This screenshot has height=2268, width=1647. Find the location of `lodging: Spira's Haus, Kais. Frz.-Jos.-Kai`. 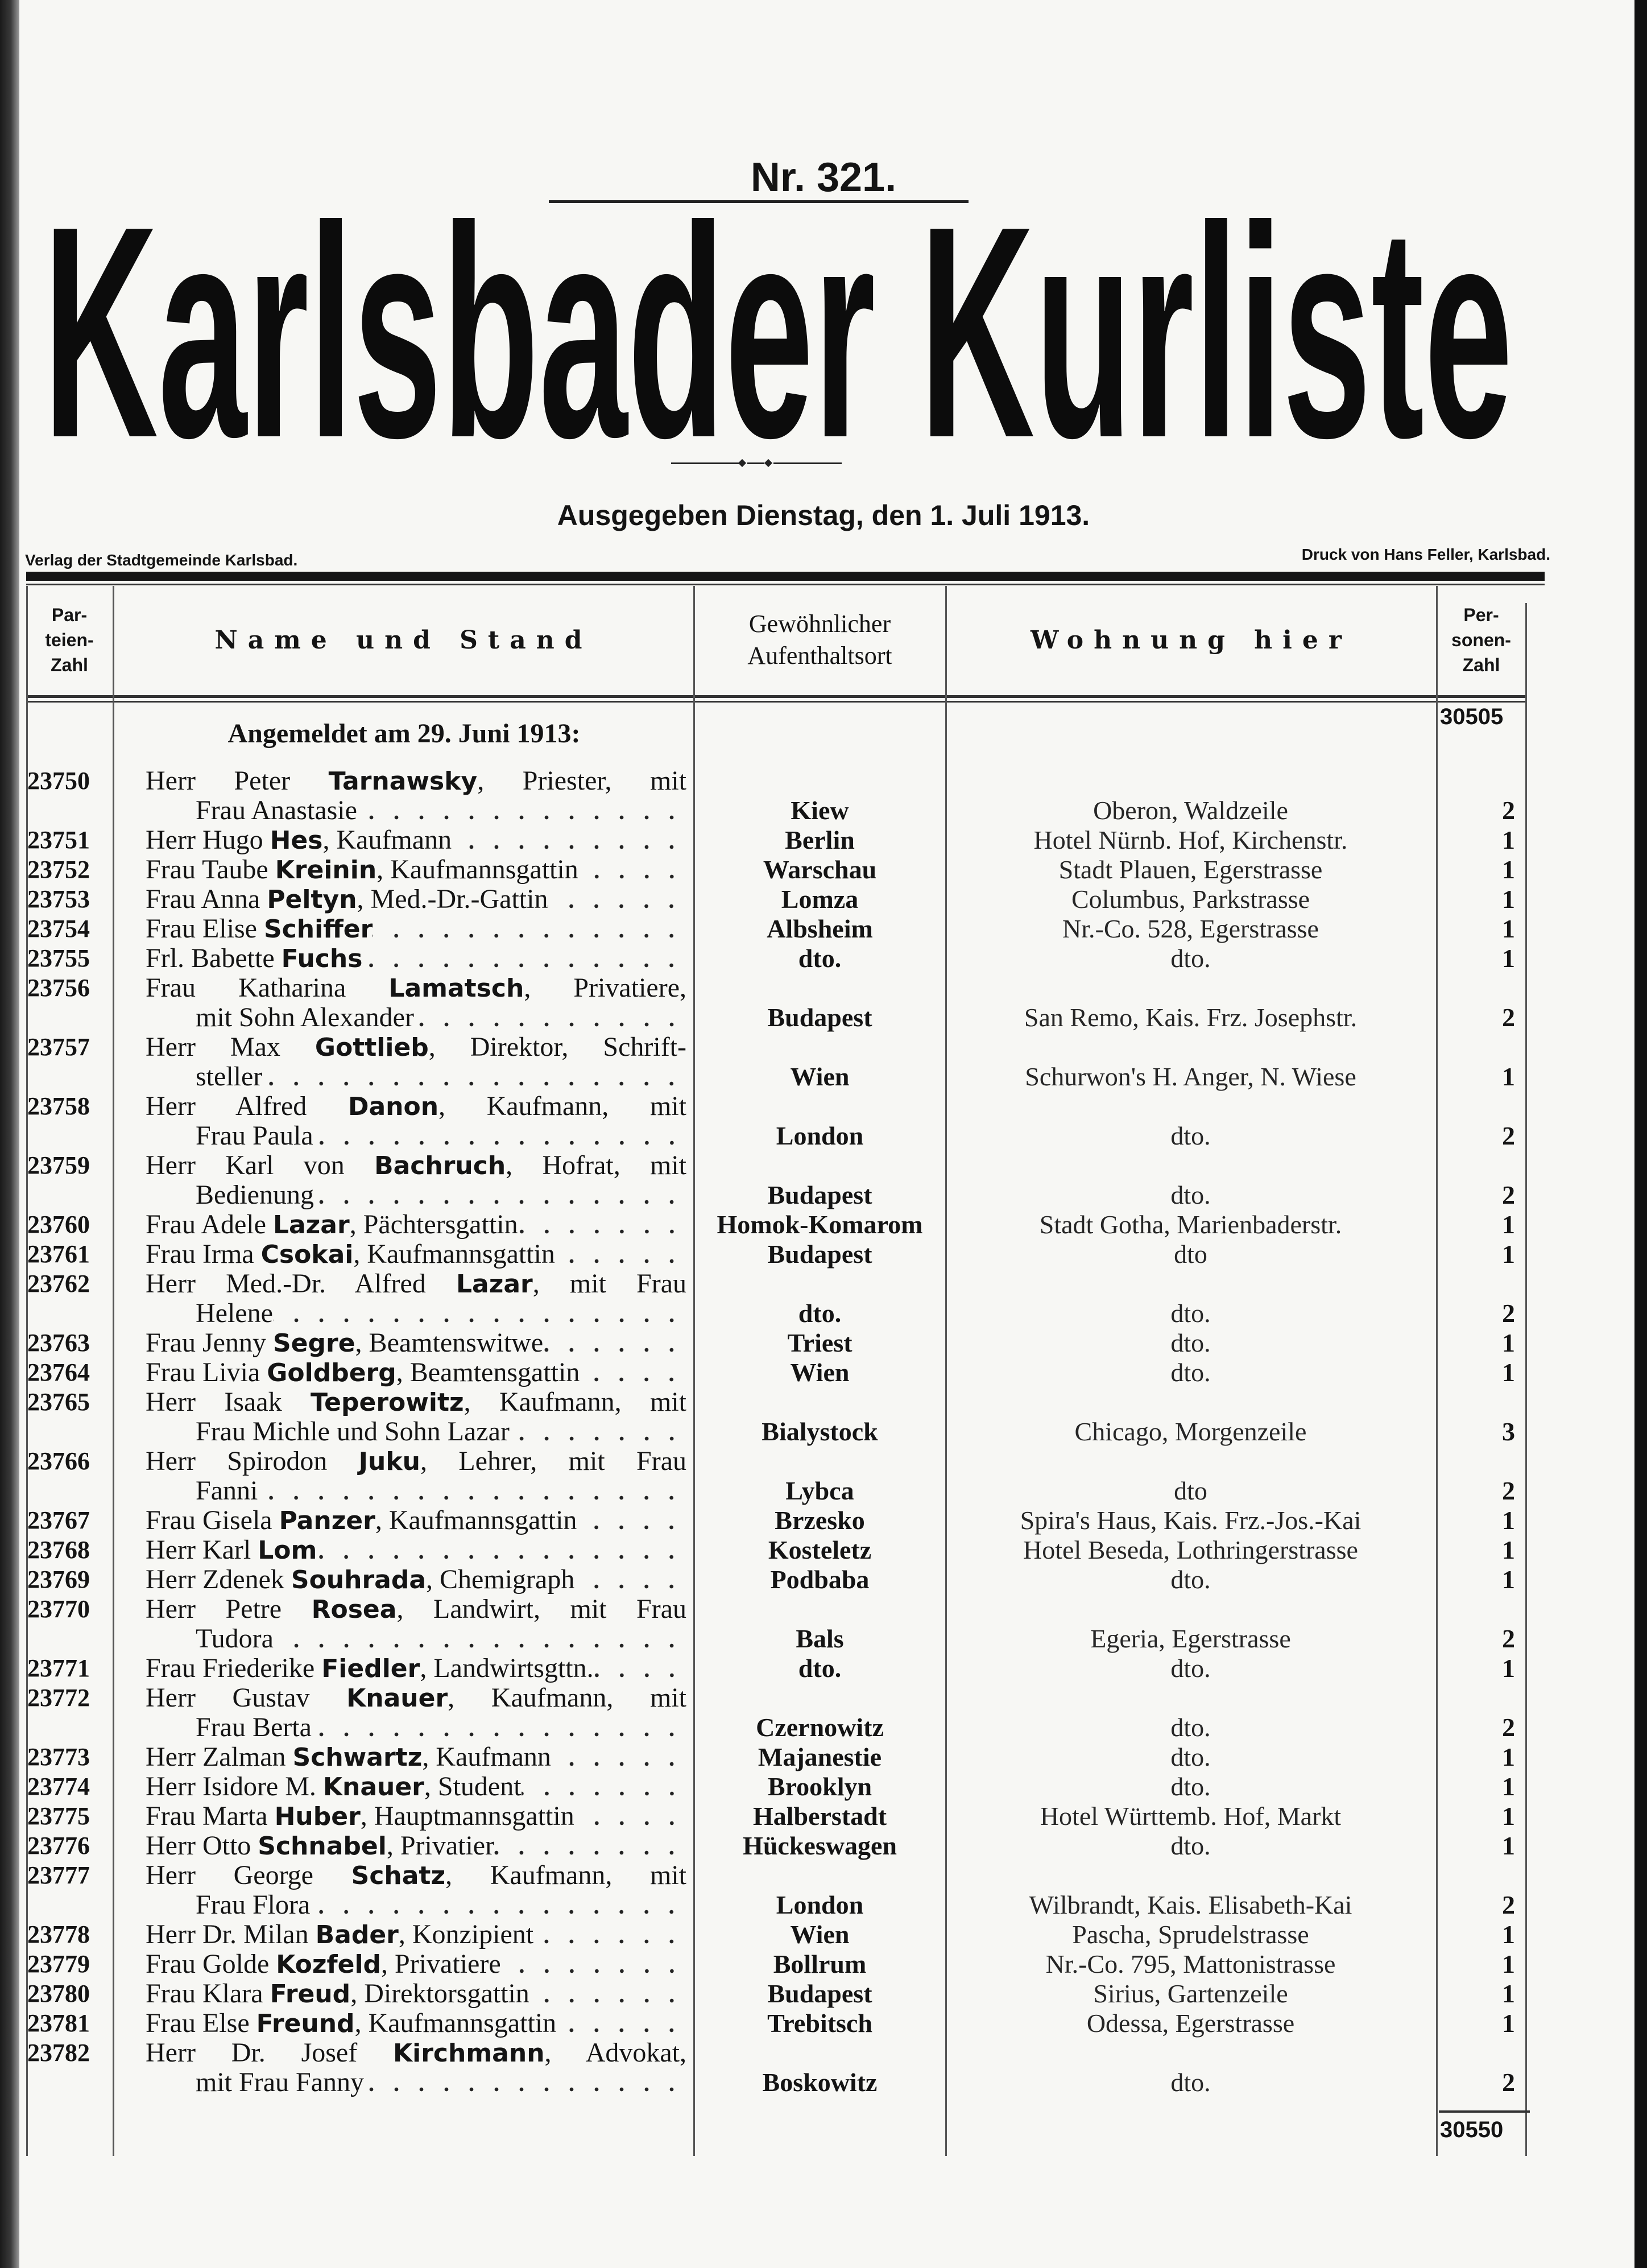

lodging: Spira's Haus, Kais. Frz.-Jos.-Kai is located at coordinates (1191, 1520).